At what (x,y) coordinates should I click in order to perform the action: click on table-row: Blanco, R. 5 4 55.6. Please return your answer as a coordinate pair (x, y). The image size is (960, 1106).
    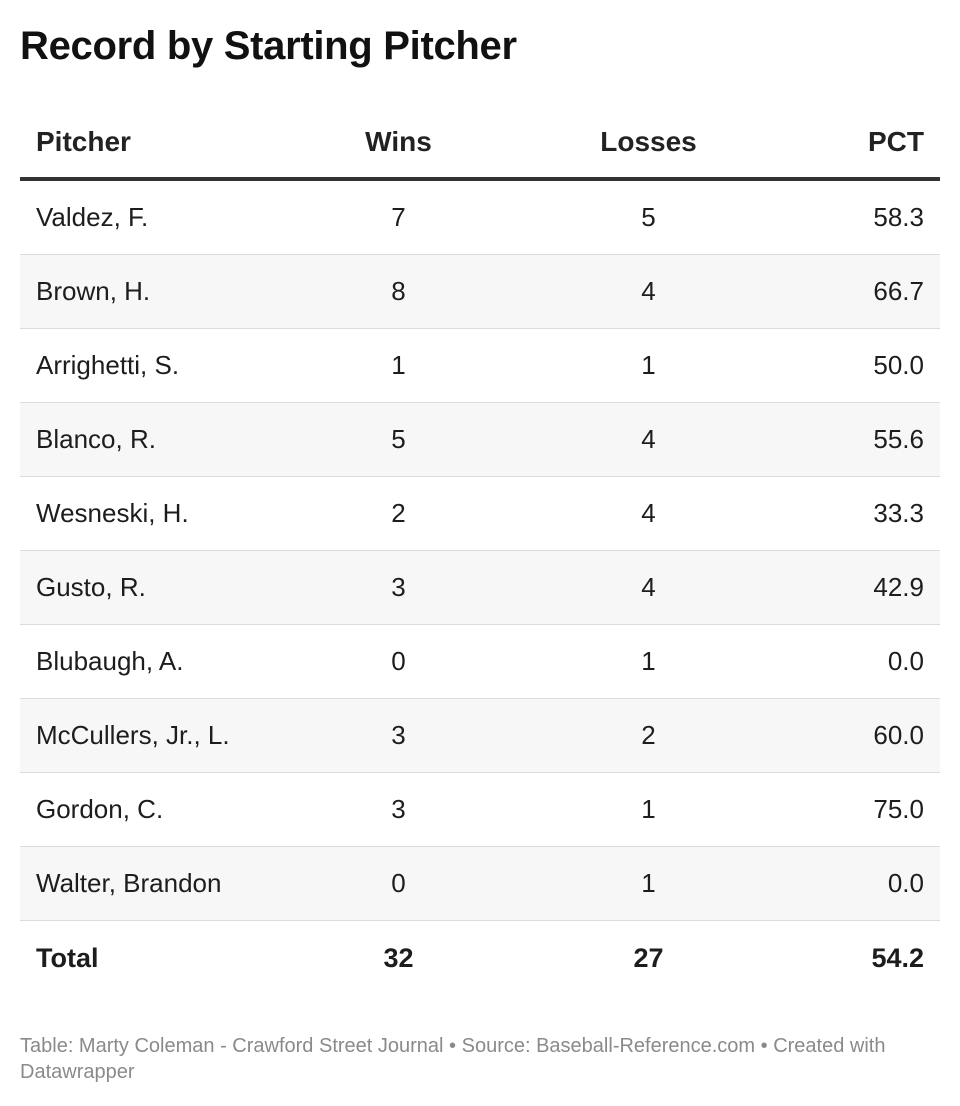
    Looking at the image, I should click on (480, 440).